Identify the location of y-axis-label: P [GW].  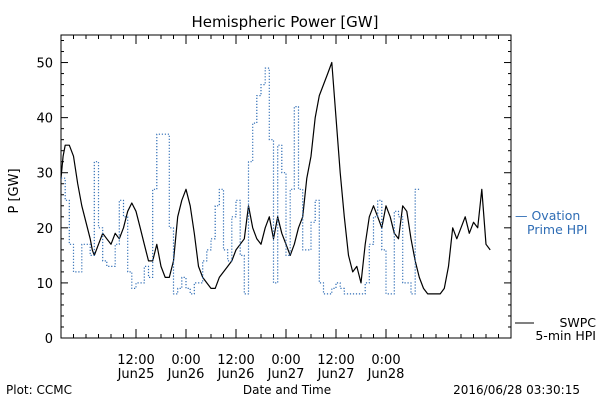
(14, 190).